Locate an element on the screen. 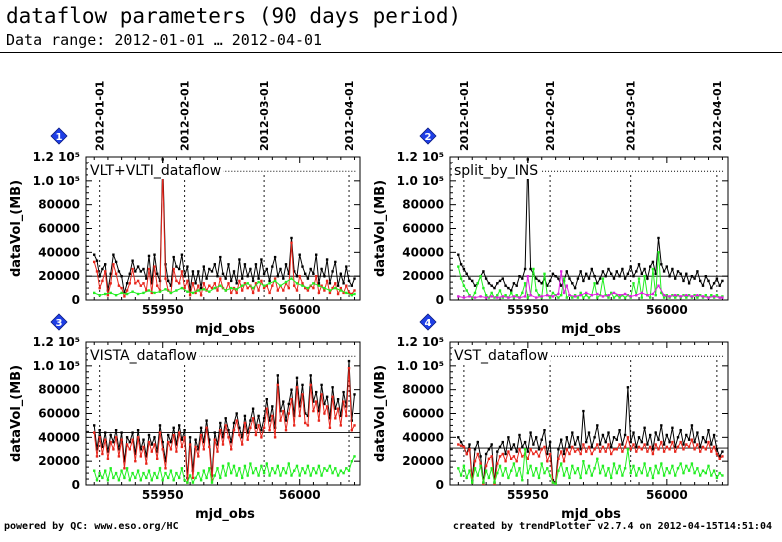  panel-title-bg is located at coordinates (156, 171).